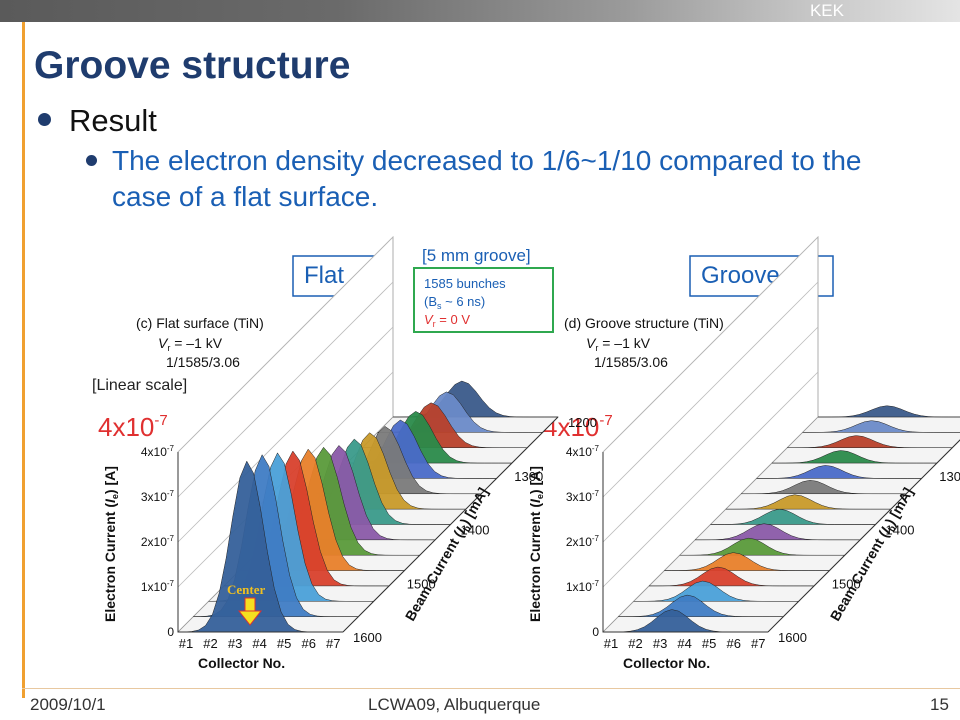 The height and width of the screenshot is (720, 960). I want to click on top-bar: KEK, so click(480, 11).